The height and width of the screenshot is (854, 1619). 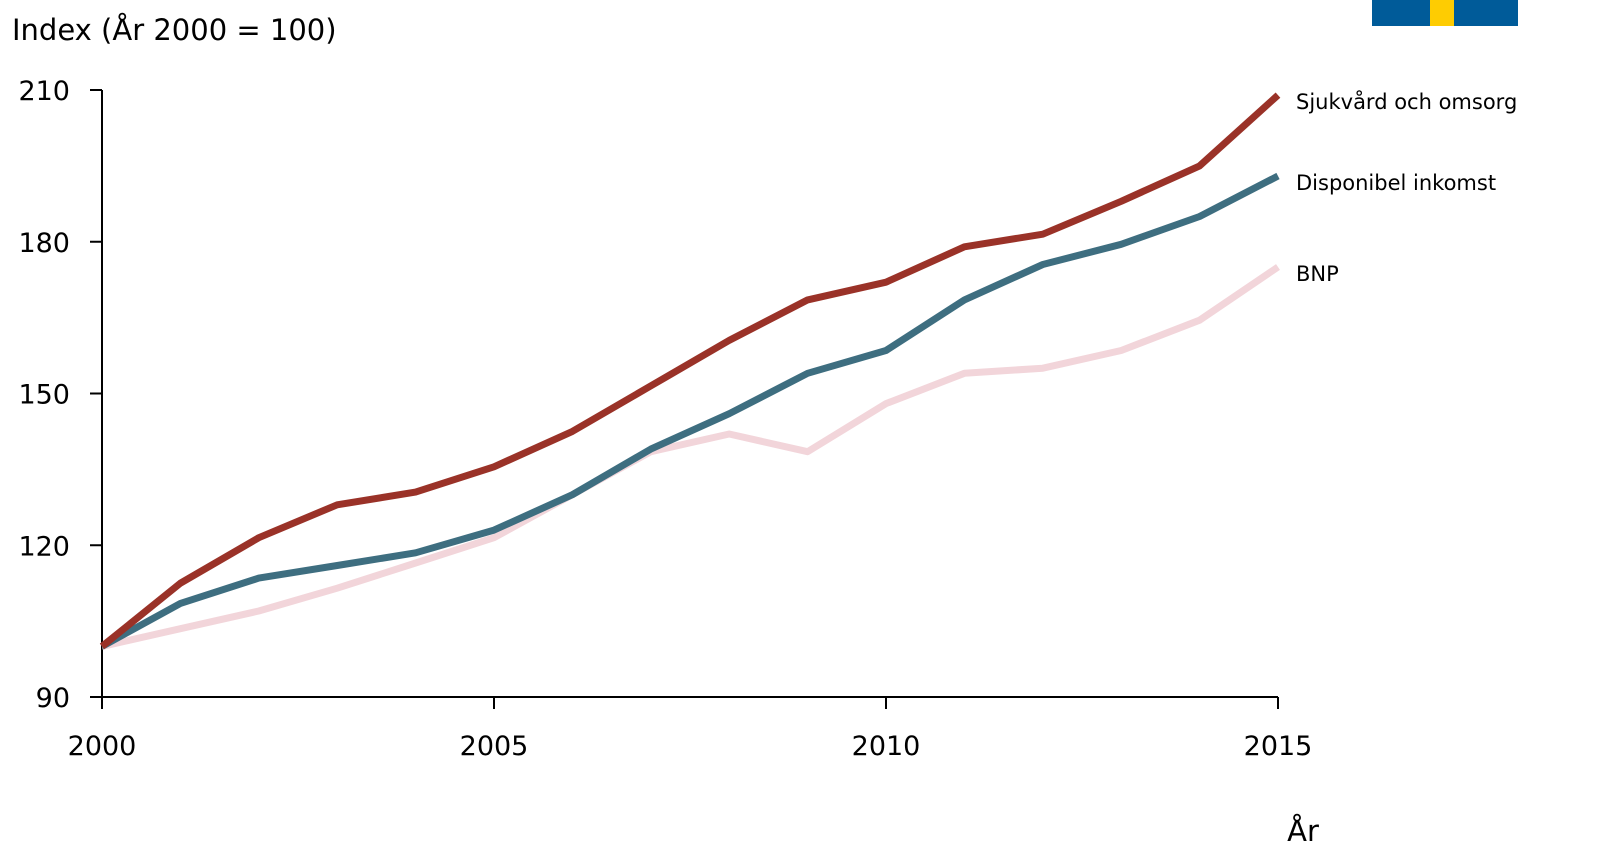 What do you see at coordinates (1303, 831) in the screenshot?
I see `x-axis-title: År` at bounding box center [1303, 831].